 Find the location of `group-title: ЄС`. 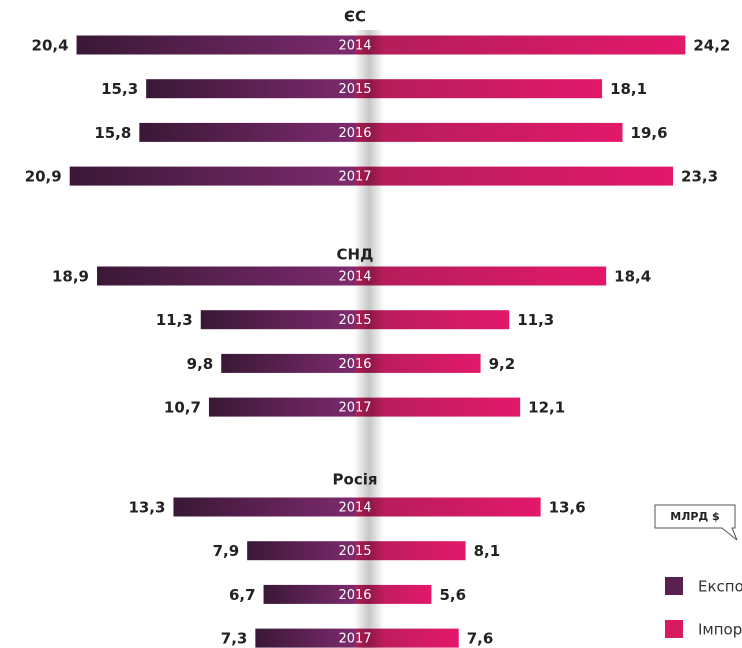

group-title: ЄС is located at coordinates (355, 17).